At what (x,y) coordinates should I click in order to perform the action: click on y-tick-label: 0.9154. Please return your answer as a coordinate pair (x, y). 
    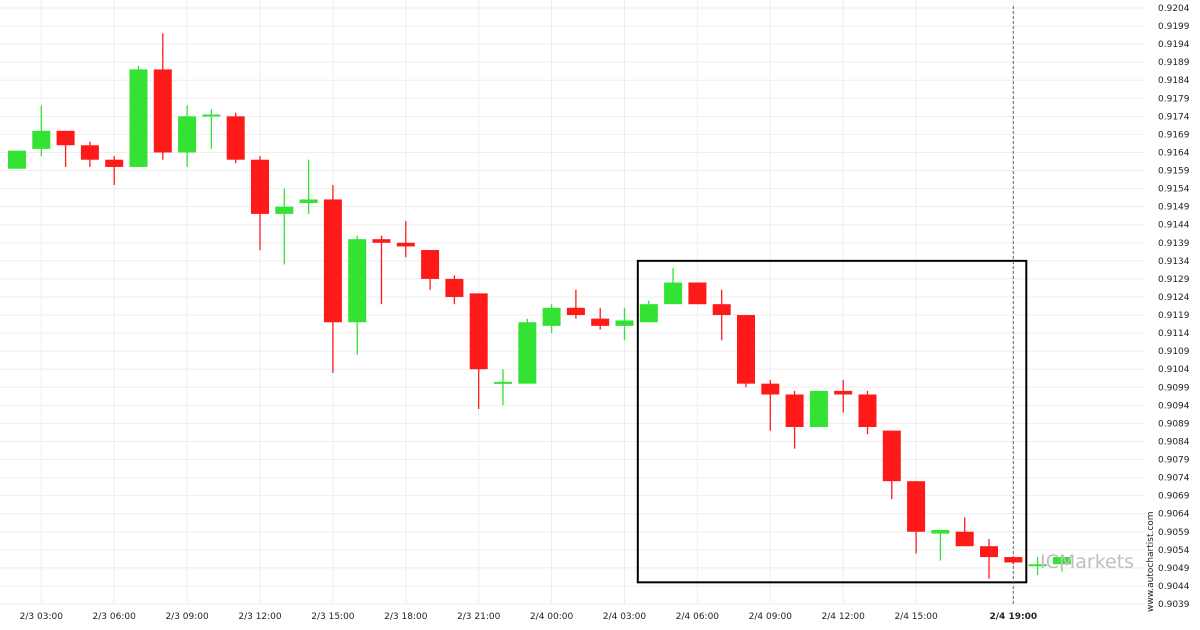
    Looking at the image, I should click on (1174, 190).